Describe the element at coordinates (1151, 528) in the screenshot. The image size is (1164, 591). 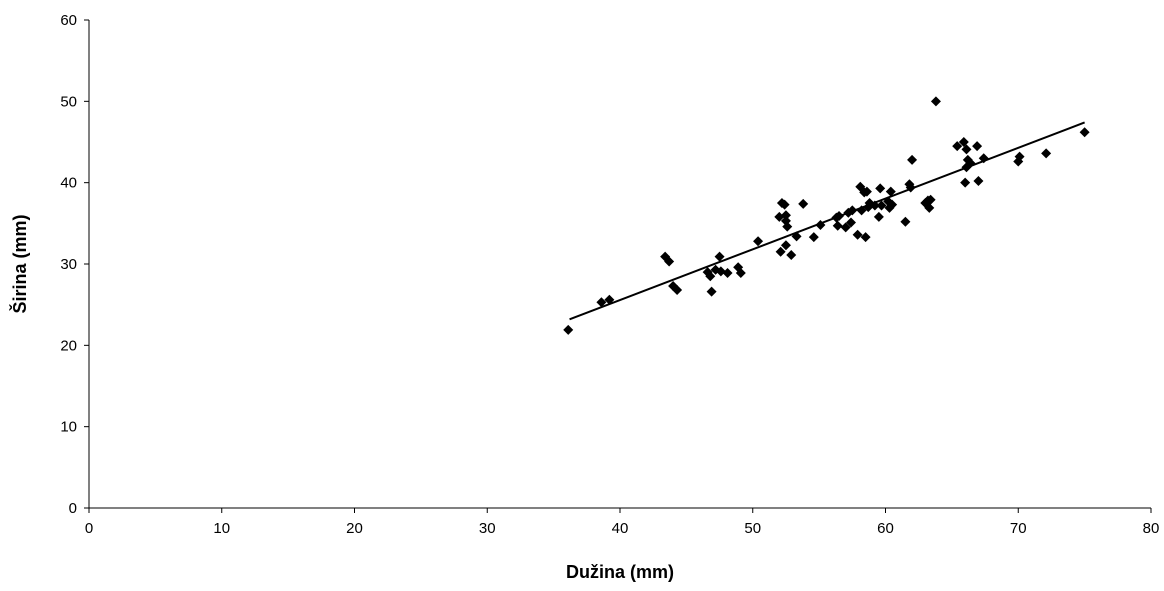
I see `x-tick-label: 80` at that location.